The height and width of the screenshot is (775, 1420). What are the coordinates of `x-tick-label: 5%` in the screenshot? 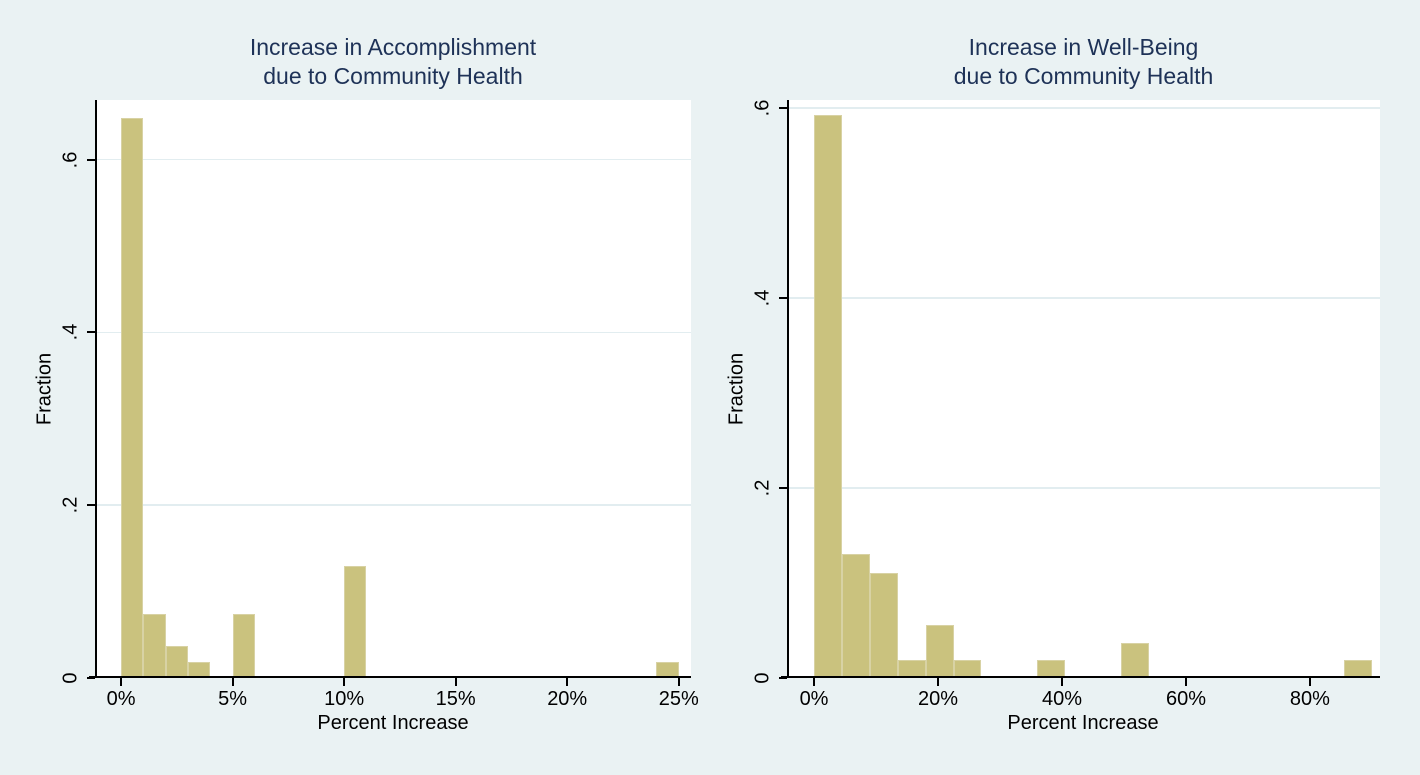 It's located at (233, 699).